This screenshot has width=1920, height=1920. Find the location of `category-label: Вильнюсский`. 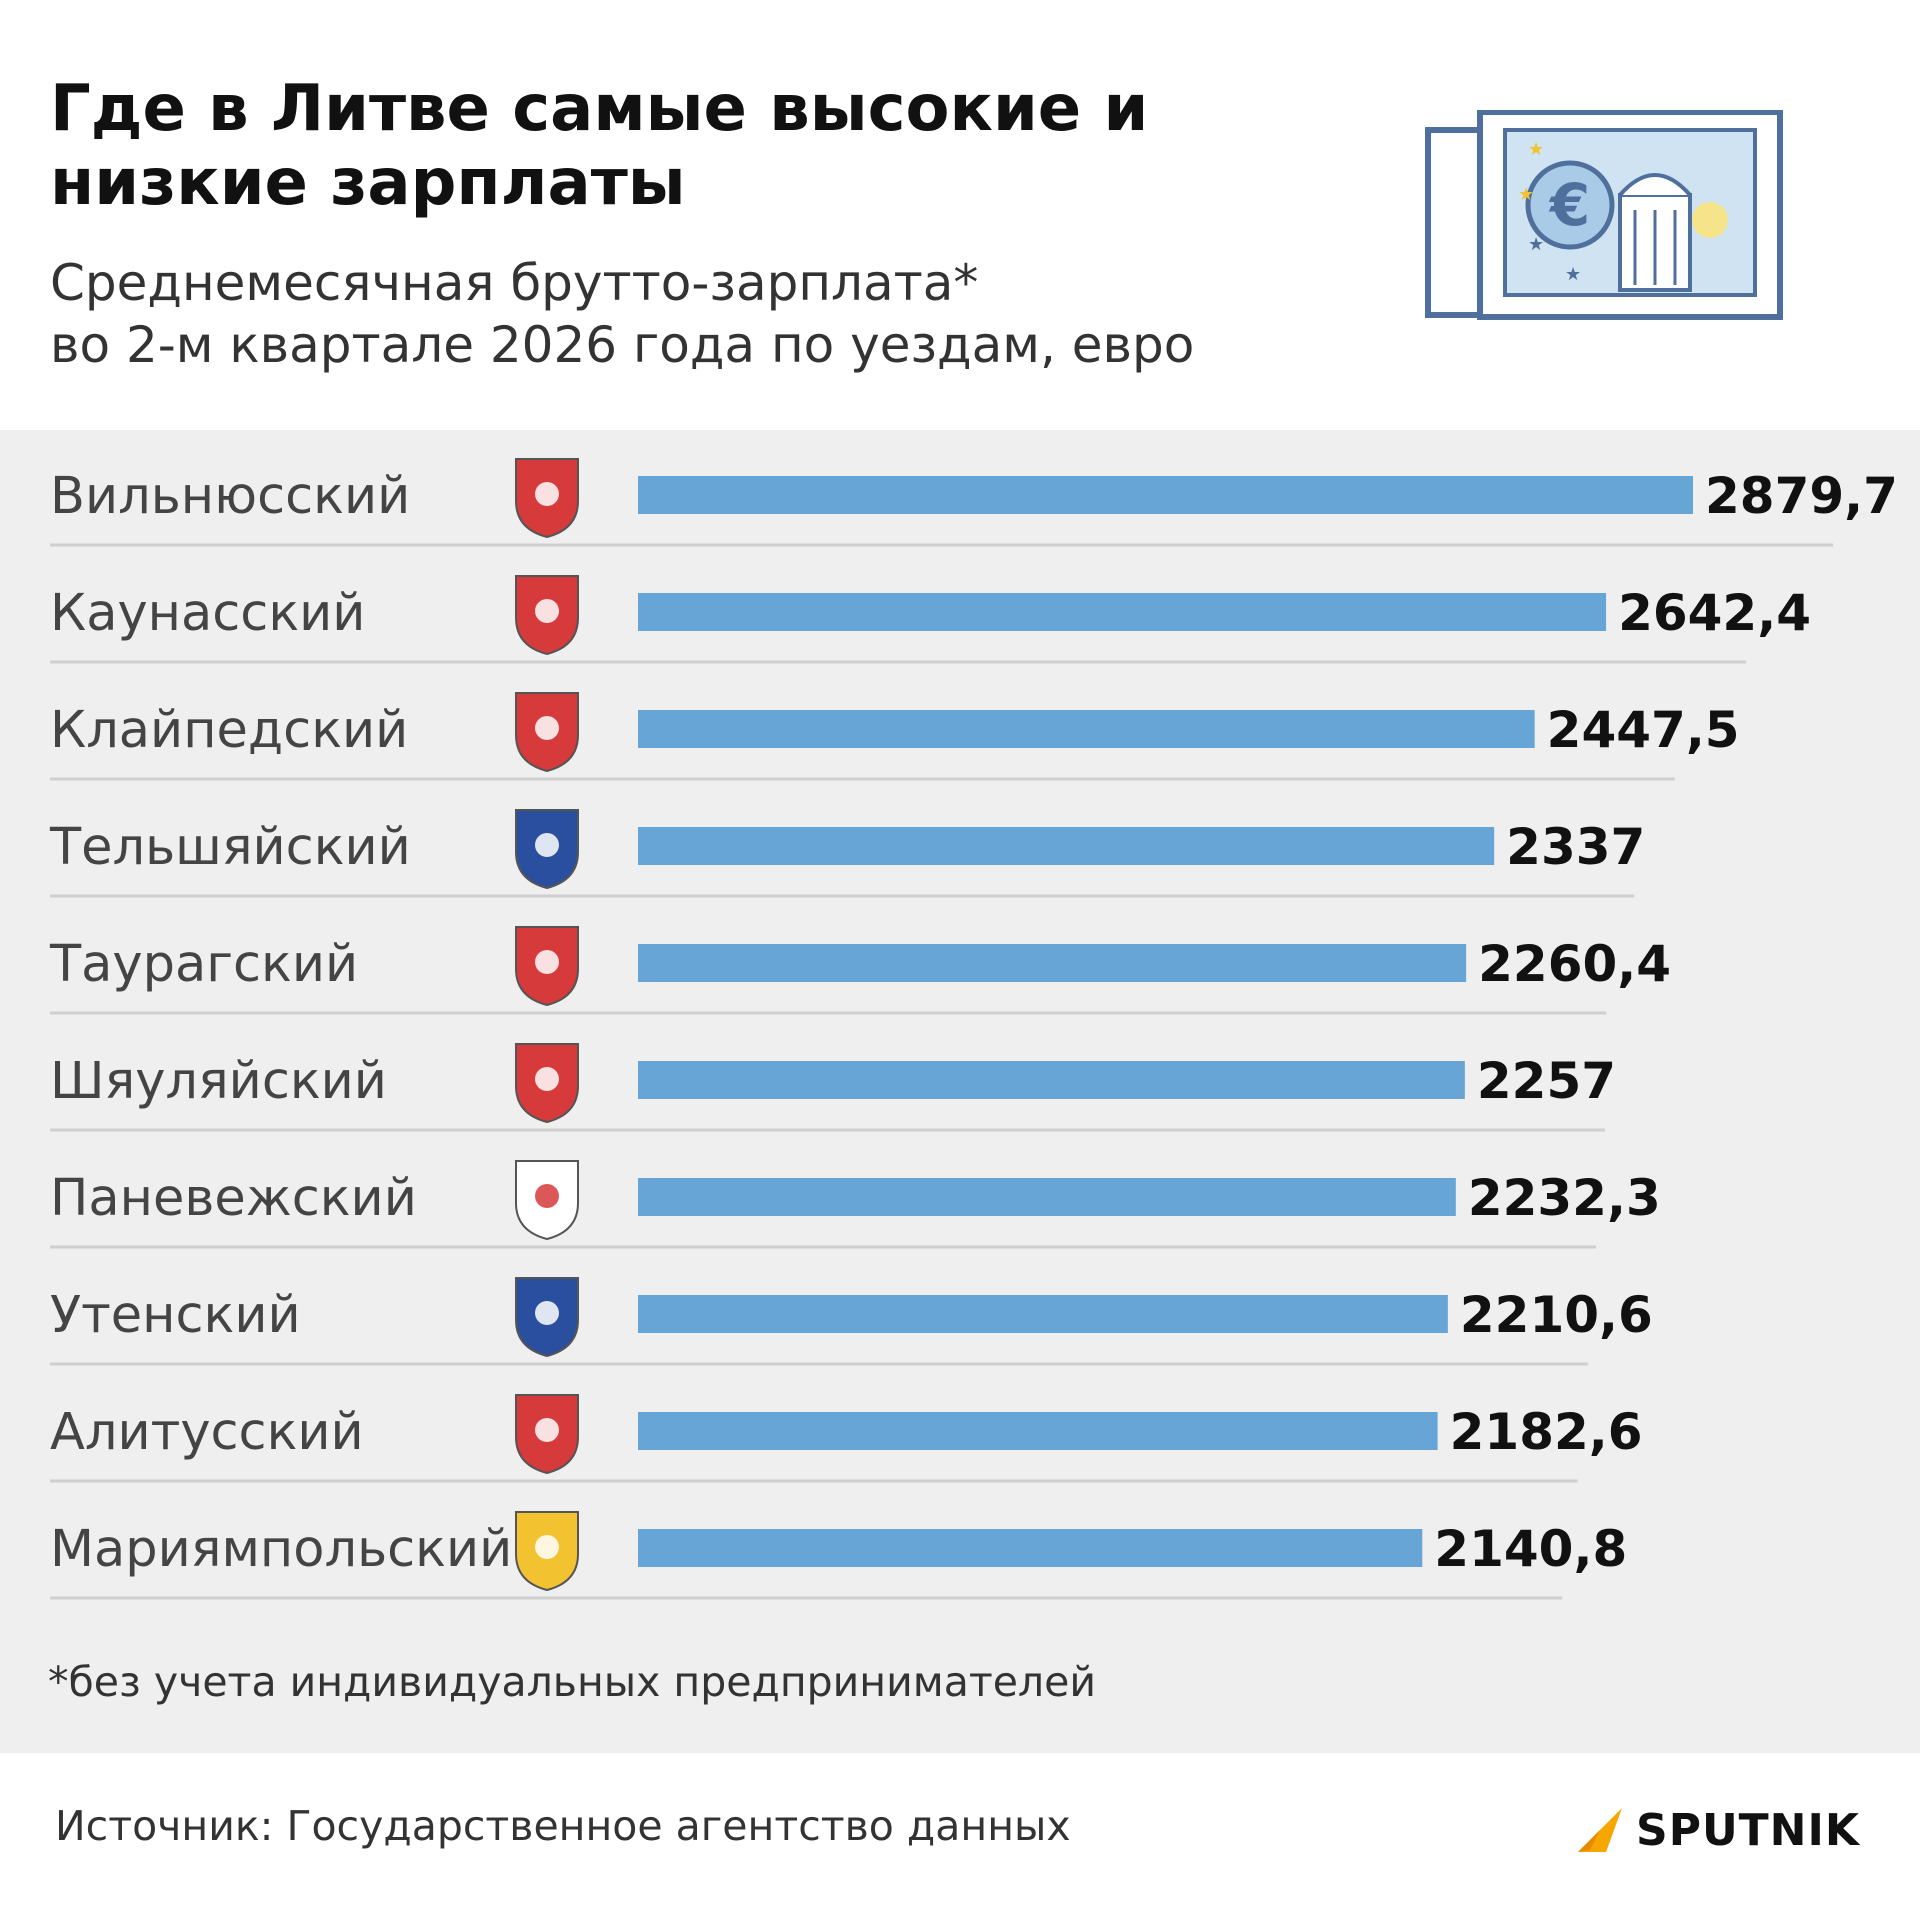

category-label: Вильнюсский is located at coordinates (230, 496).